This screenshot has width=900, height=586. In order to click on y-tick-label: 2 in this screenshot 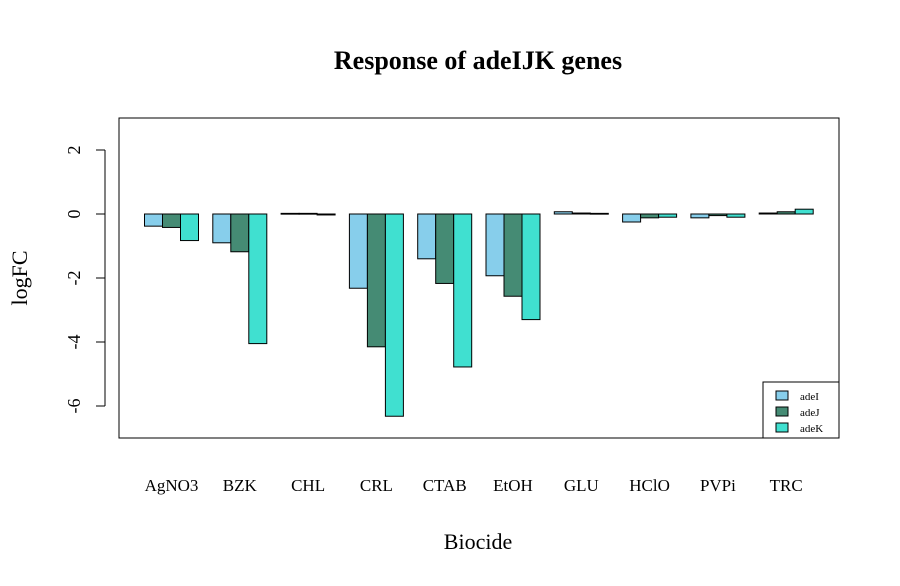, I will do `click(74, 150)`.